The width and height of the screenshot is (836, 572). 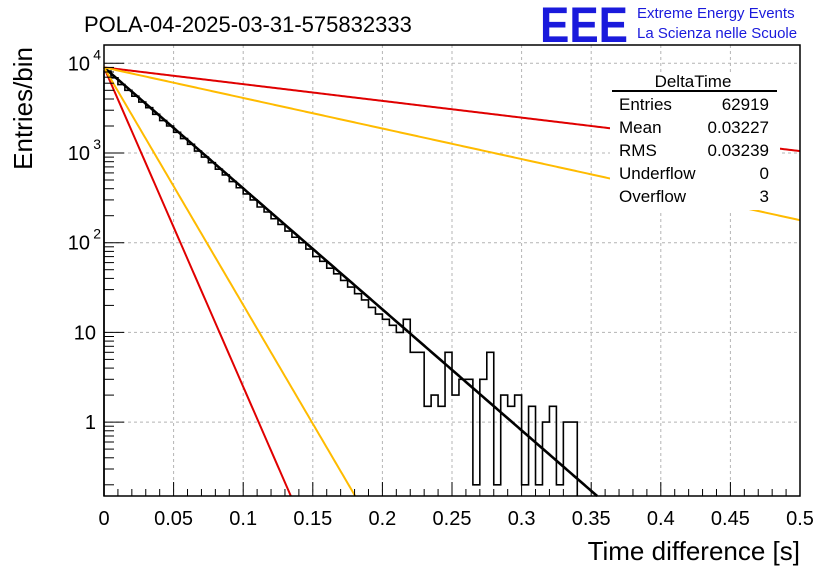 What do you see at coordinates (591, 519) in the screenshot?
I see `x-tick-label: 0.35` at bounding box center [591, 519].